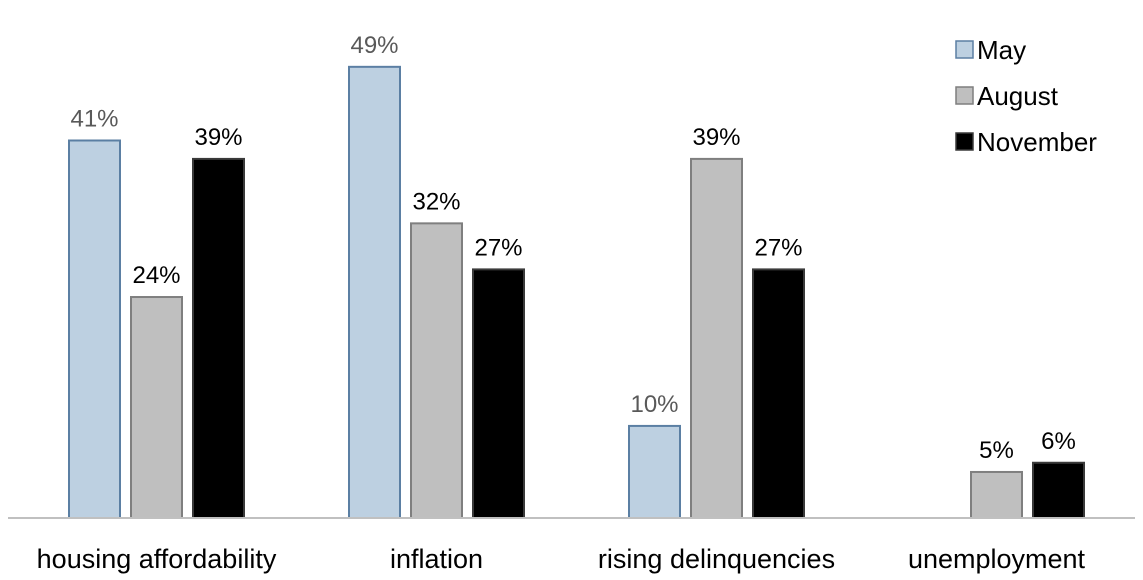 This screenshot has width=1143, height=580. Describe the element at coordinates (716, 559) in the screenshot. I see `category-label-2: rising delinquencies` at that location.